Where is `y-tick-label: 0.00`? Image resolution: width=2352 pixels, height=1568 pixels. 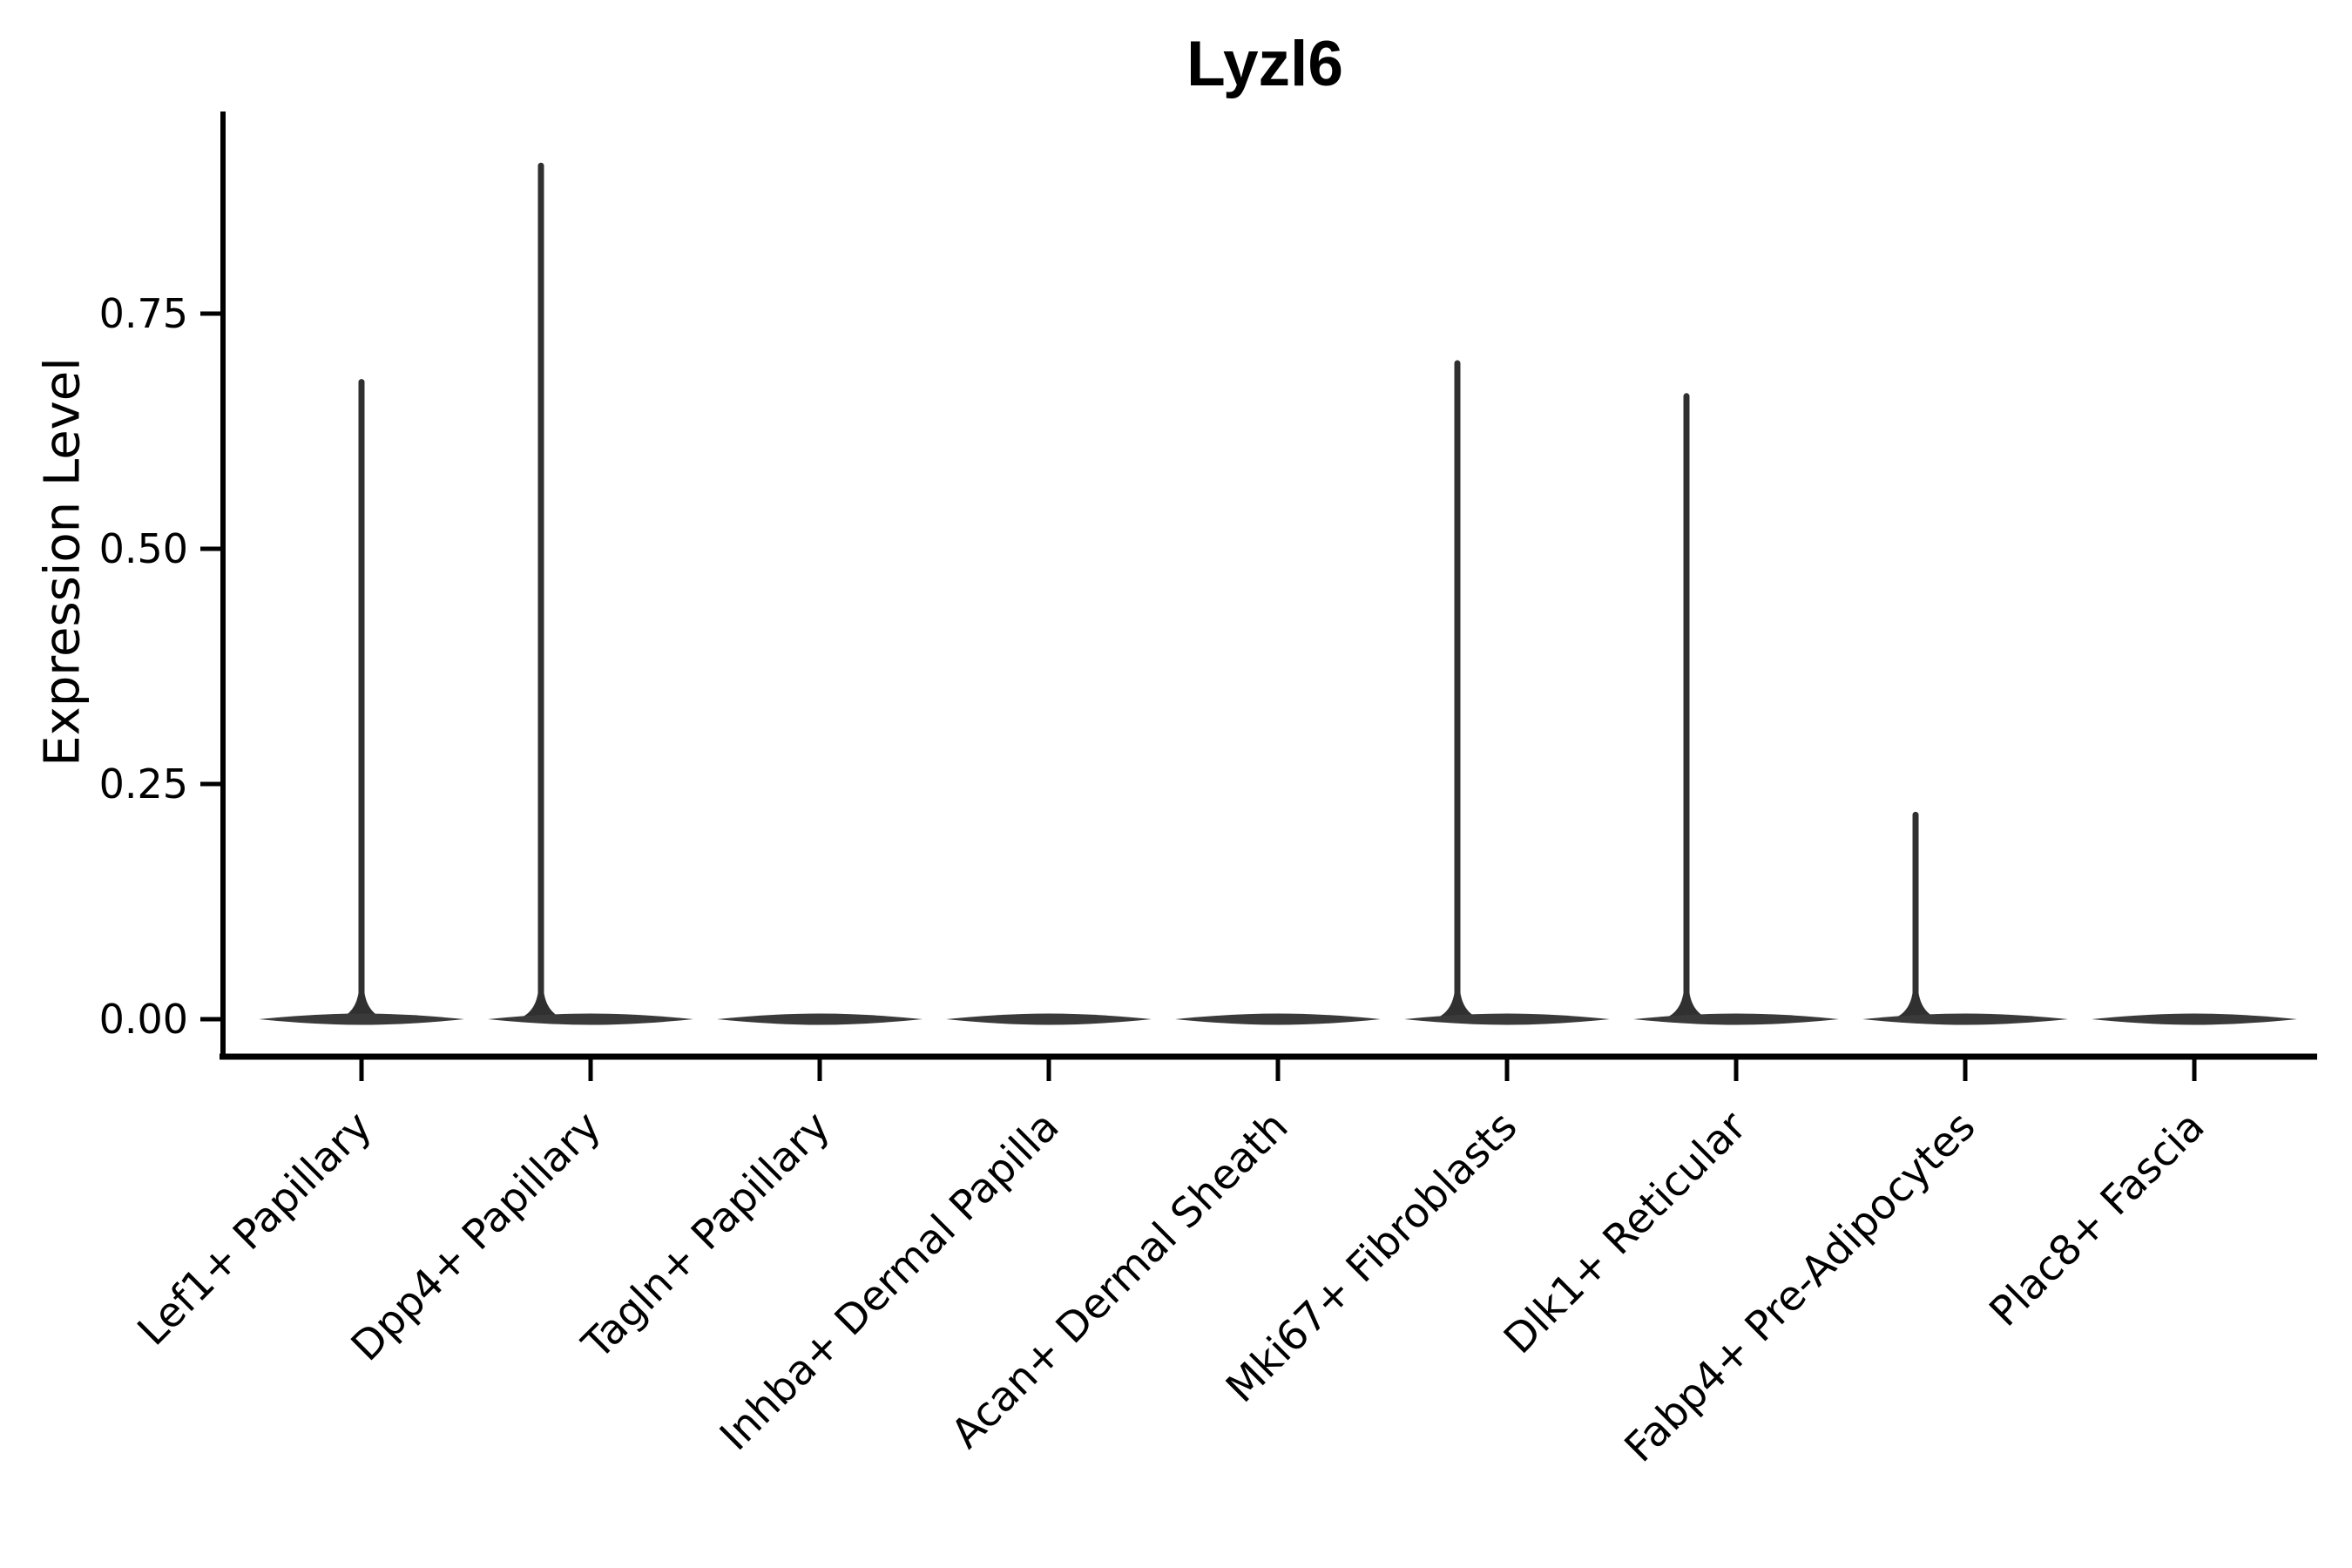
y-tick-label: 0.00 is located at coordinates (143, 1019).